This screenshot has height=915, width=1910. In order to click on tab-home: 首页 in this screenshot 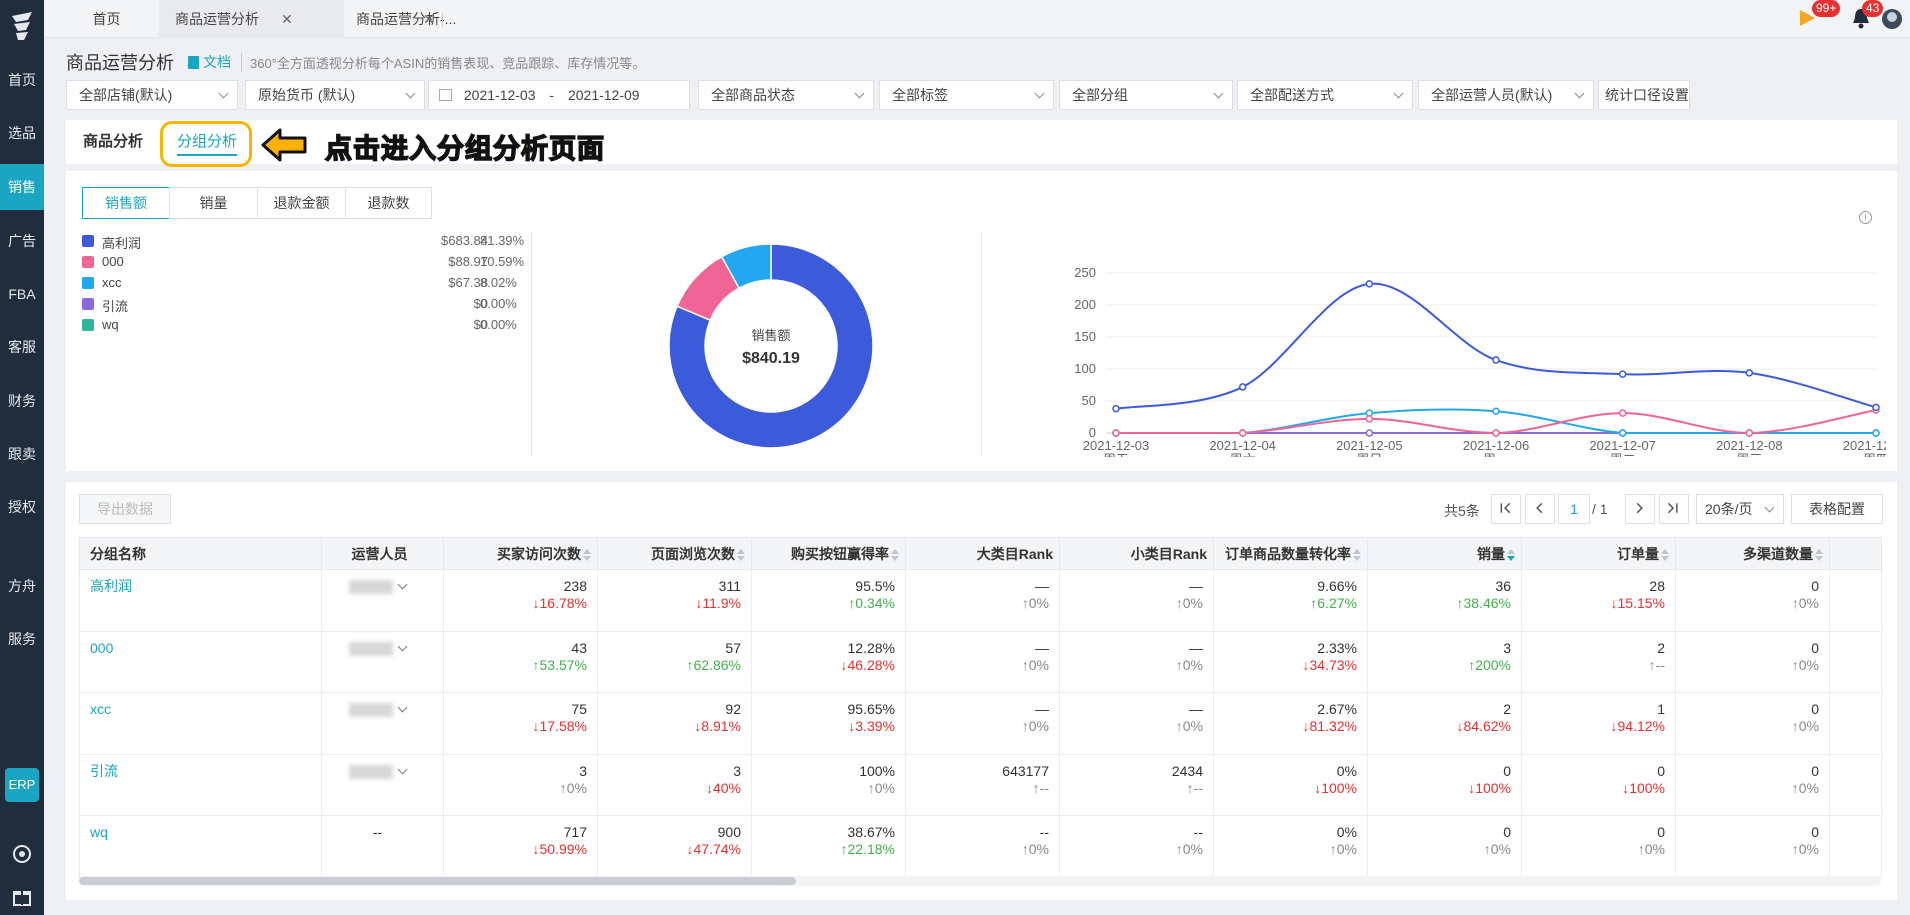, I will do `click(106, 19)`.